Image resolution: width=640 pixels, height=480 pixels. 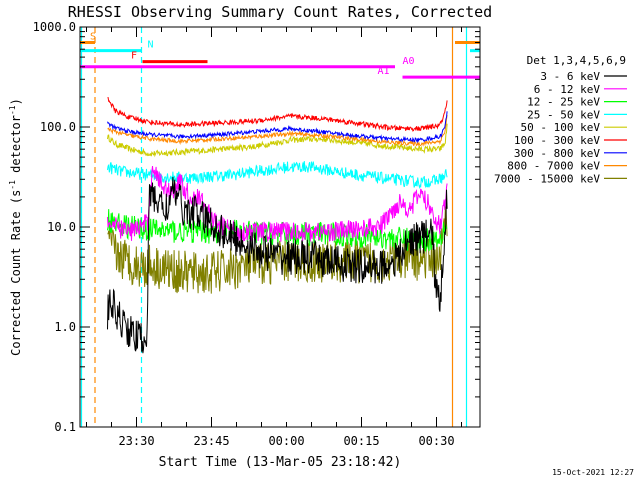 I want to click on y-tick-label-2: 10.0, so click(x=61, y=227).